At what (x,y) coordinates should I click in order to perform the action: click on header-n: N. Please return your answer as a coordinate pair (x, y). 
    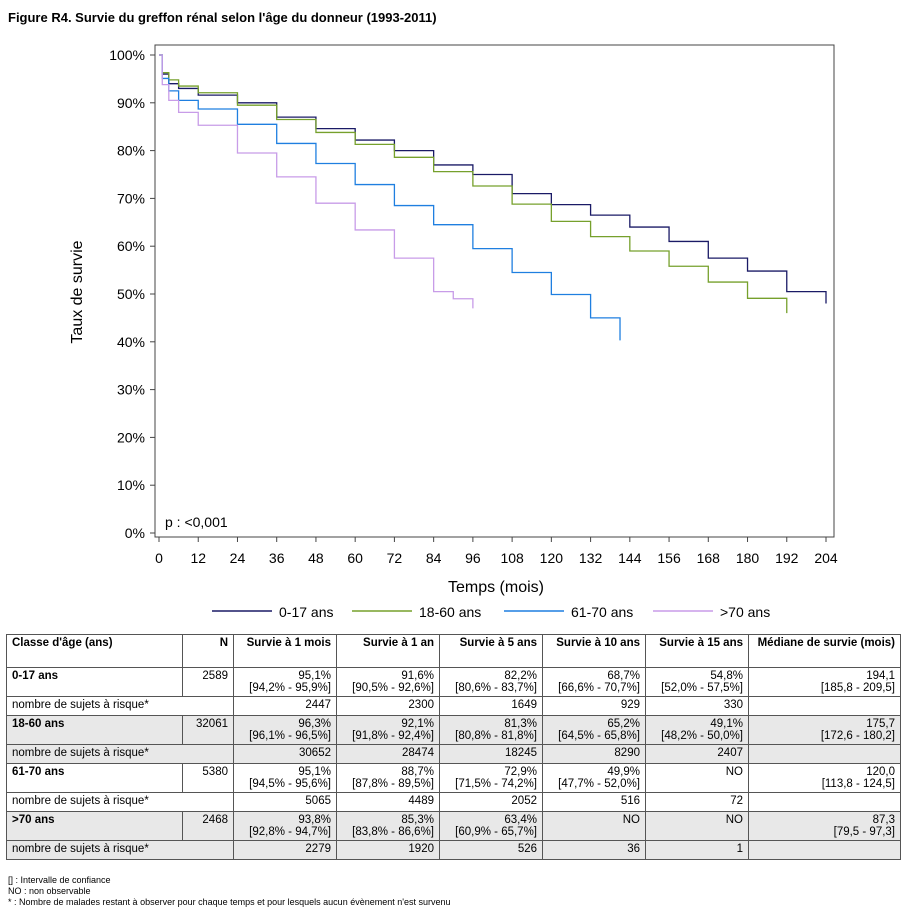
    Looking at the image, I should click on (208, 651).